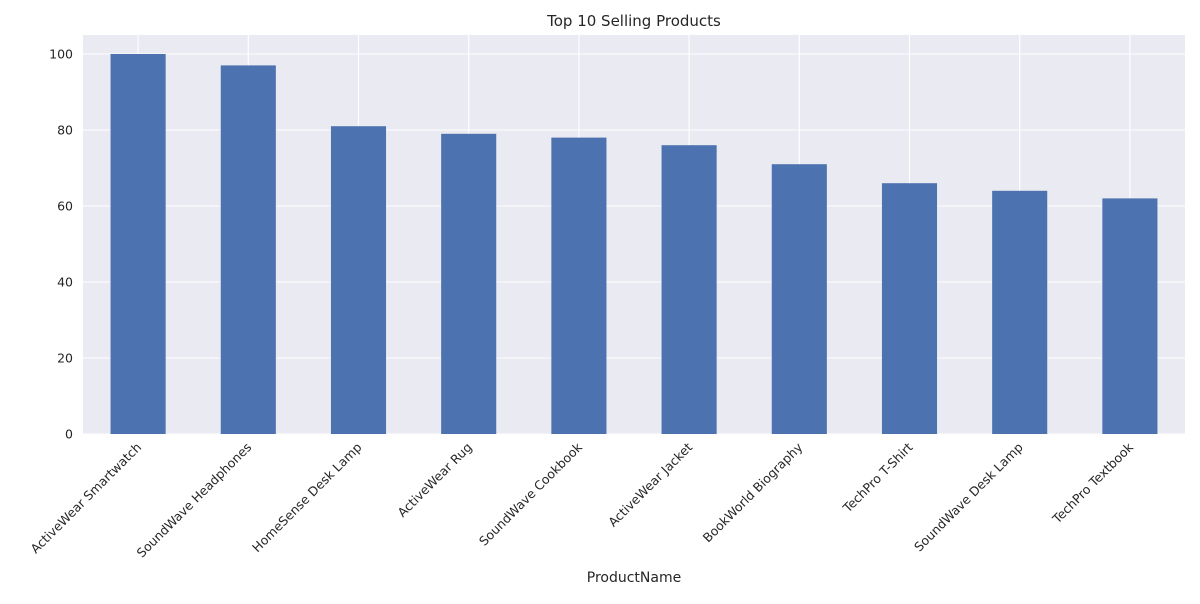 Image resolution: width=1200 pixels, height=604 pixels. I want to click on x-tick-label: ActiveWear Jacket, so click(650, 484).